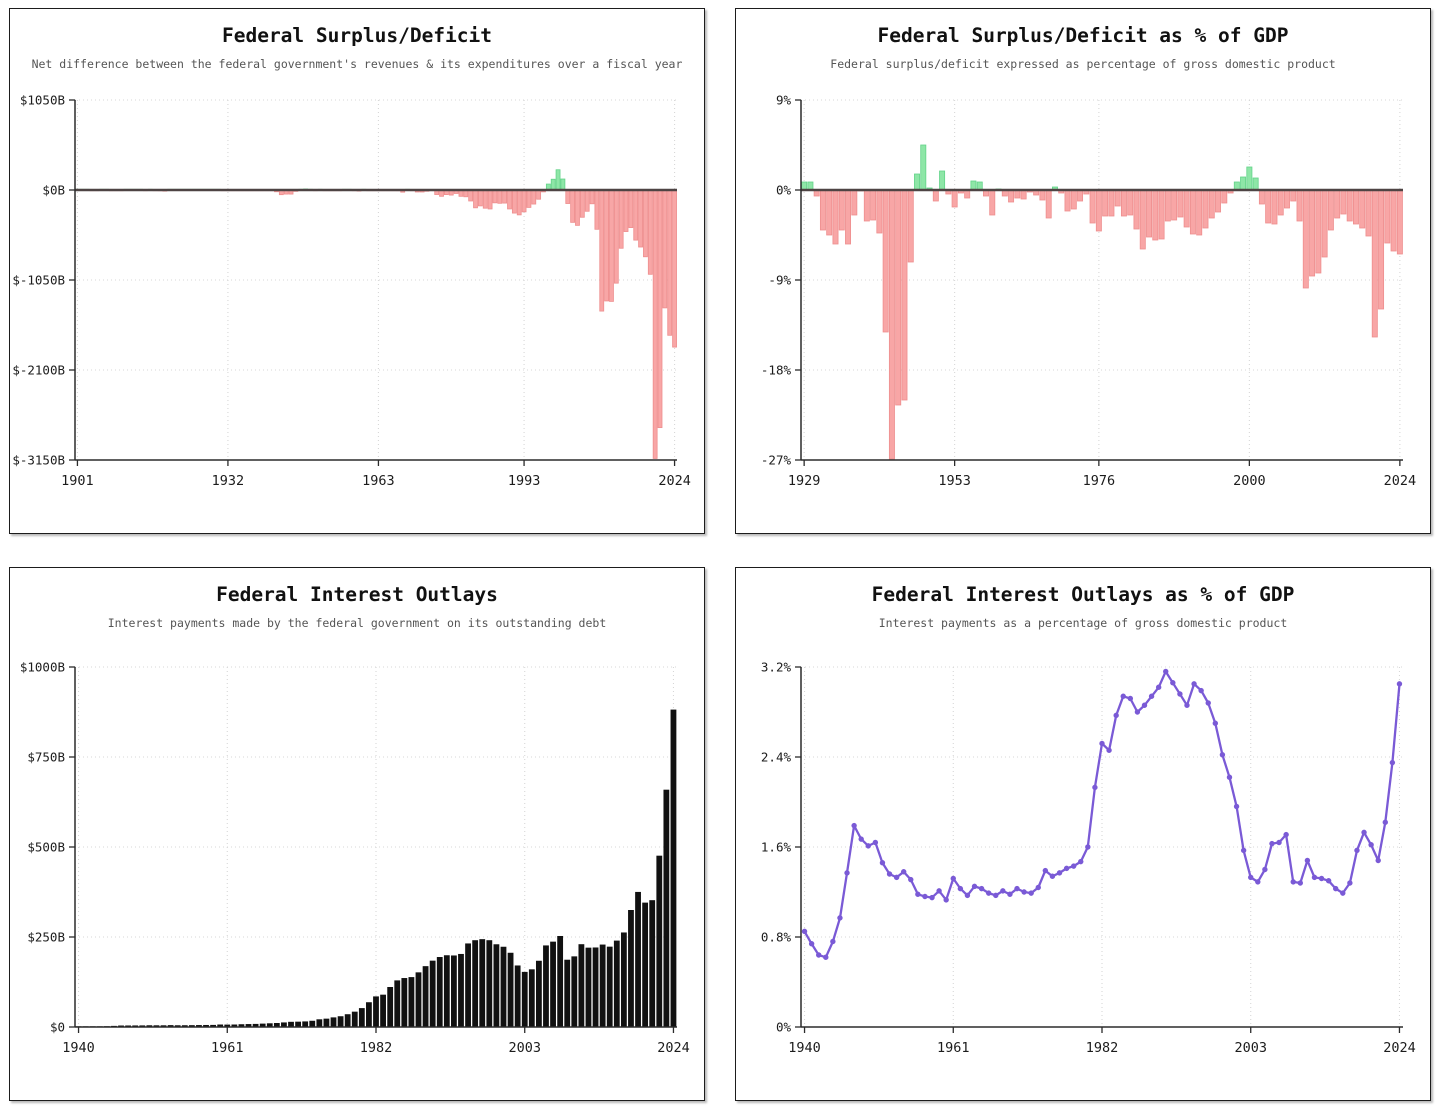 This screenshot has height=1110, width=1440. I want to click on data-point-1940, so click(804, 931).